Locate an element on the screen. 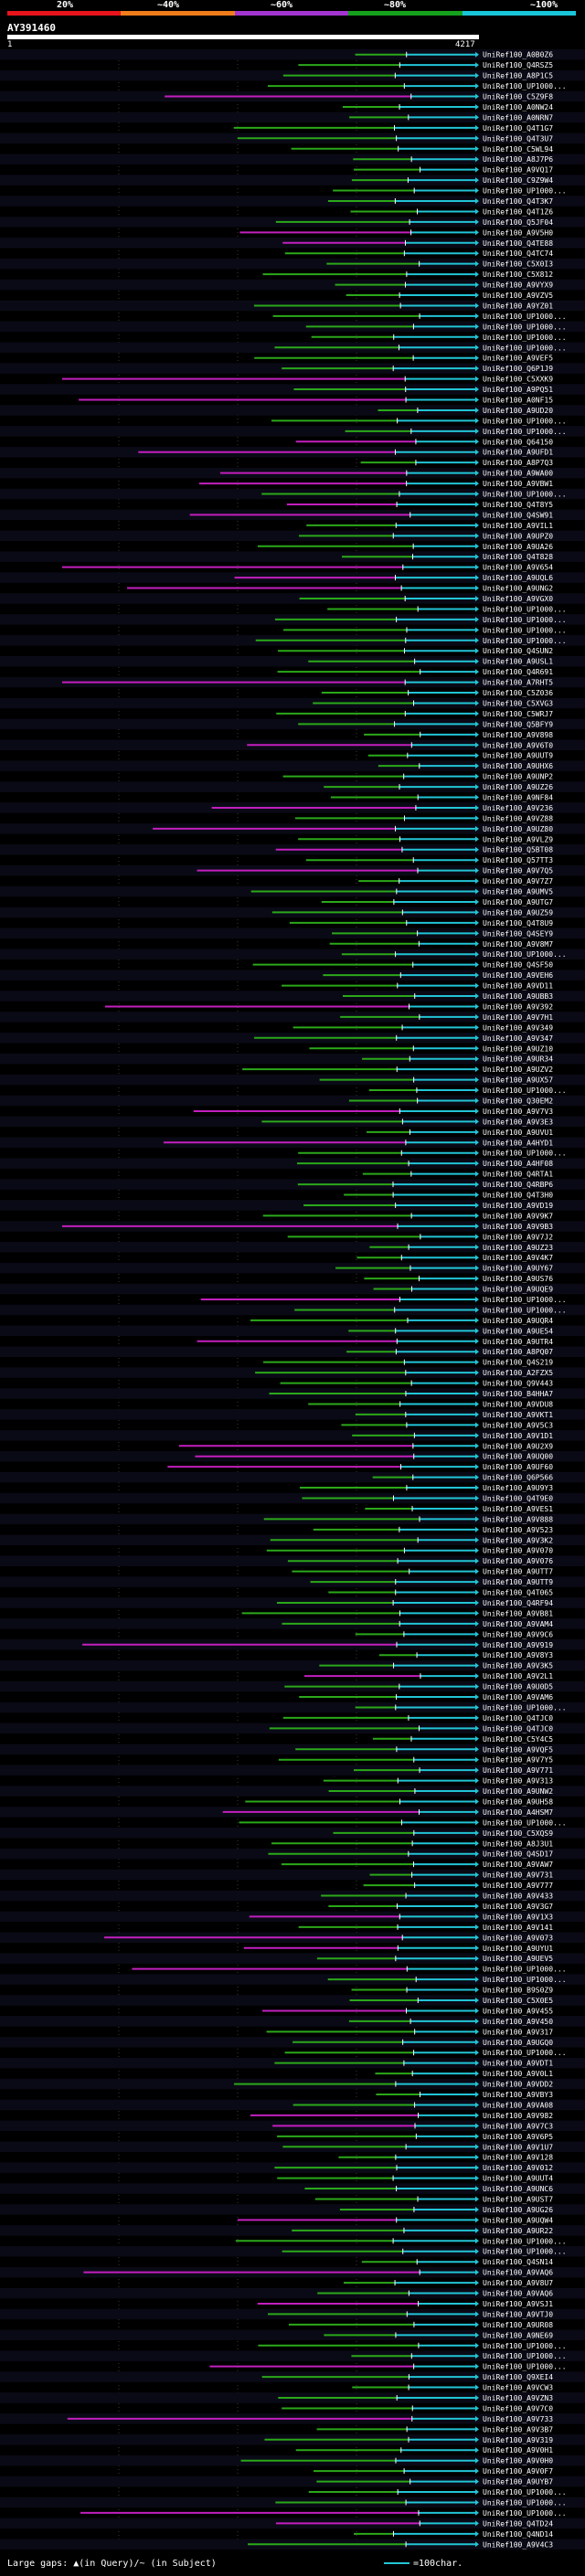 Image resolution: width=585 pixels, height=2576 pixels. hit-label: UniRef100_A9UNC6 is located at coordinates (518, 2189).